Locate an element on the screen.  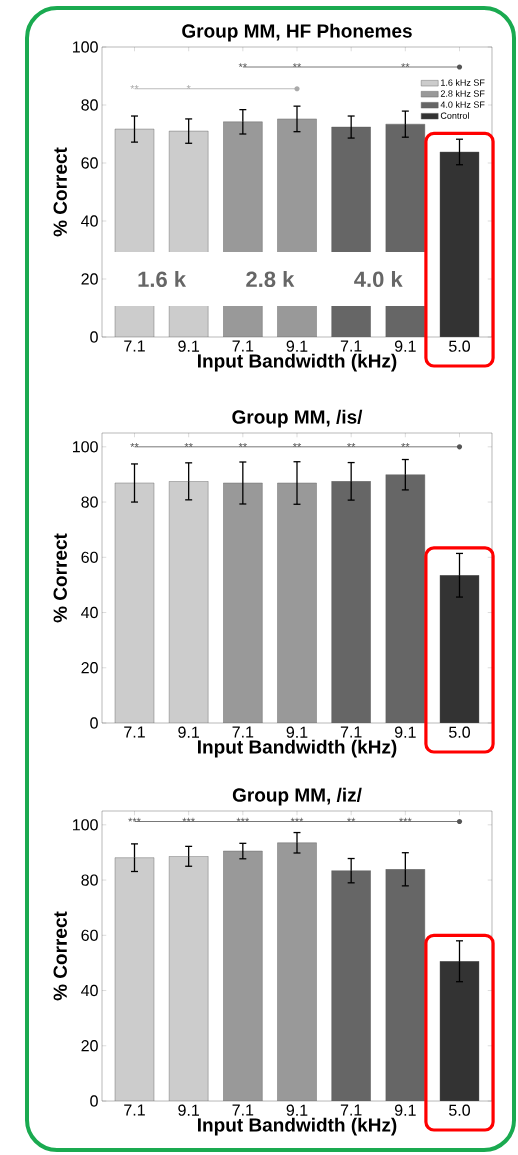
legend-label: 1.6 kHz SF is located at coordinates (463, 82).